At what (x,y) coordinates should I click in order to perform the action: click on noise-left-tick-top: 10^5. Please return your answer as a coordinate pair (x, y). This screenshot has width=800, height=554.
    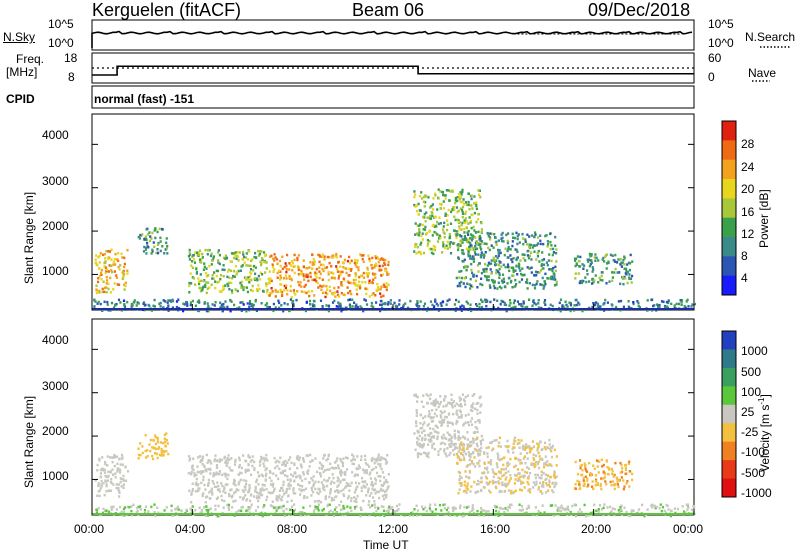
    Looking at the image, I should click on (61, 24).